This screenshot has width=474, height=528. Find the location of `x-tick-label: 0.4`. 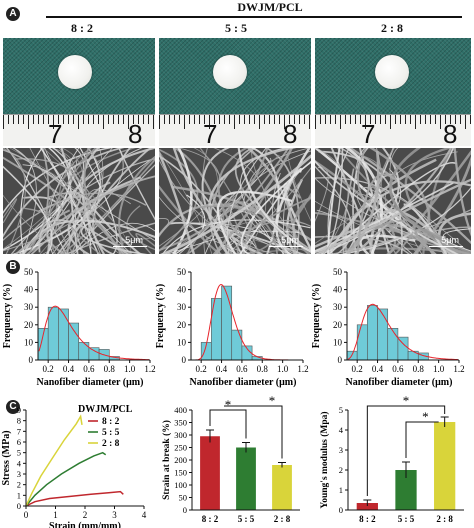

x-tick-label: 0.4 is located at coordinates (378, 369).